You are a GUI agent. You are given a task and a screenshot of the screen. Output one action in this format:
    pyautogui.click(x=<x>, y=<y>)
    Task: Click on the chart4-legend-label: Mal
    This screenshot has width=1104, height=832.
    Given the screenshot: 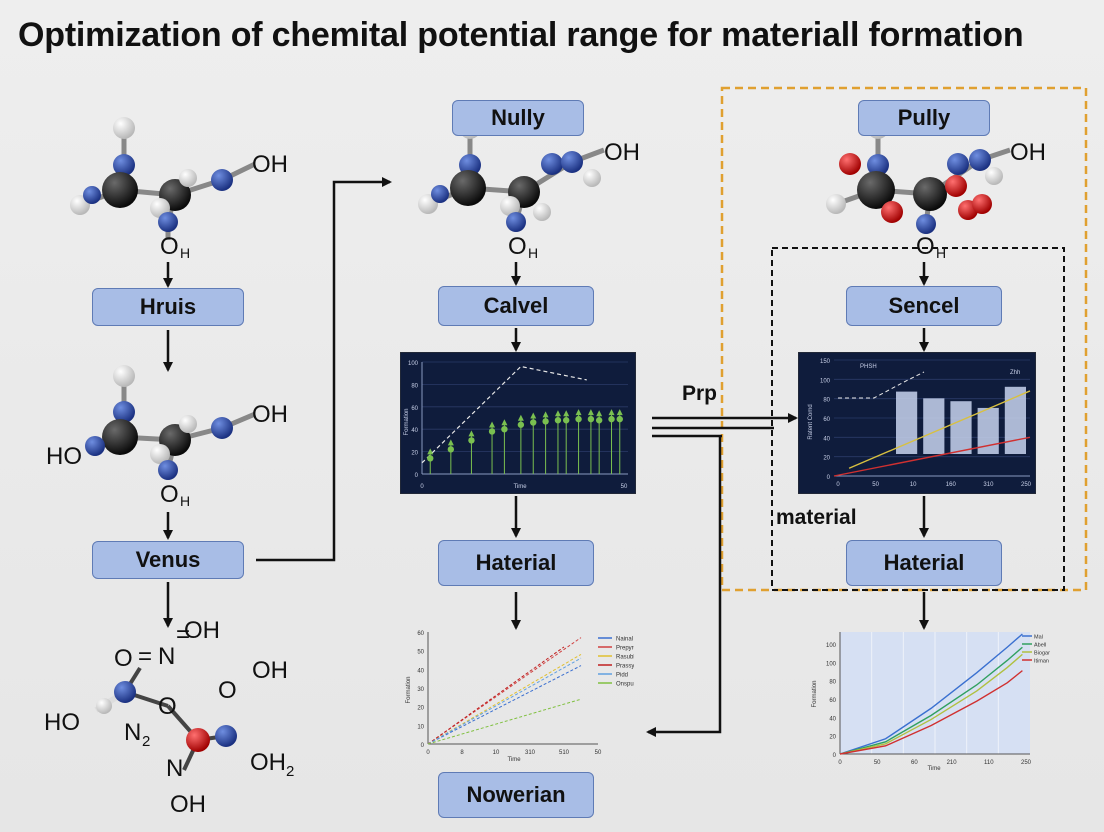 What is the action you would take?
    pyautogui.click(x=1038, y=638)
    